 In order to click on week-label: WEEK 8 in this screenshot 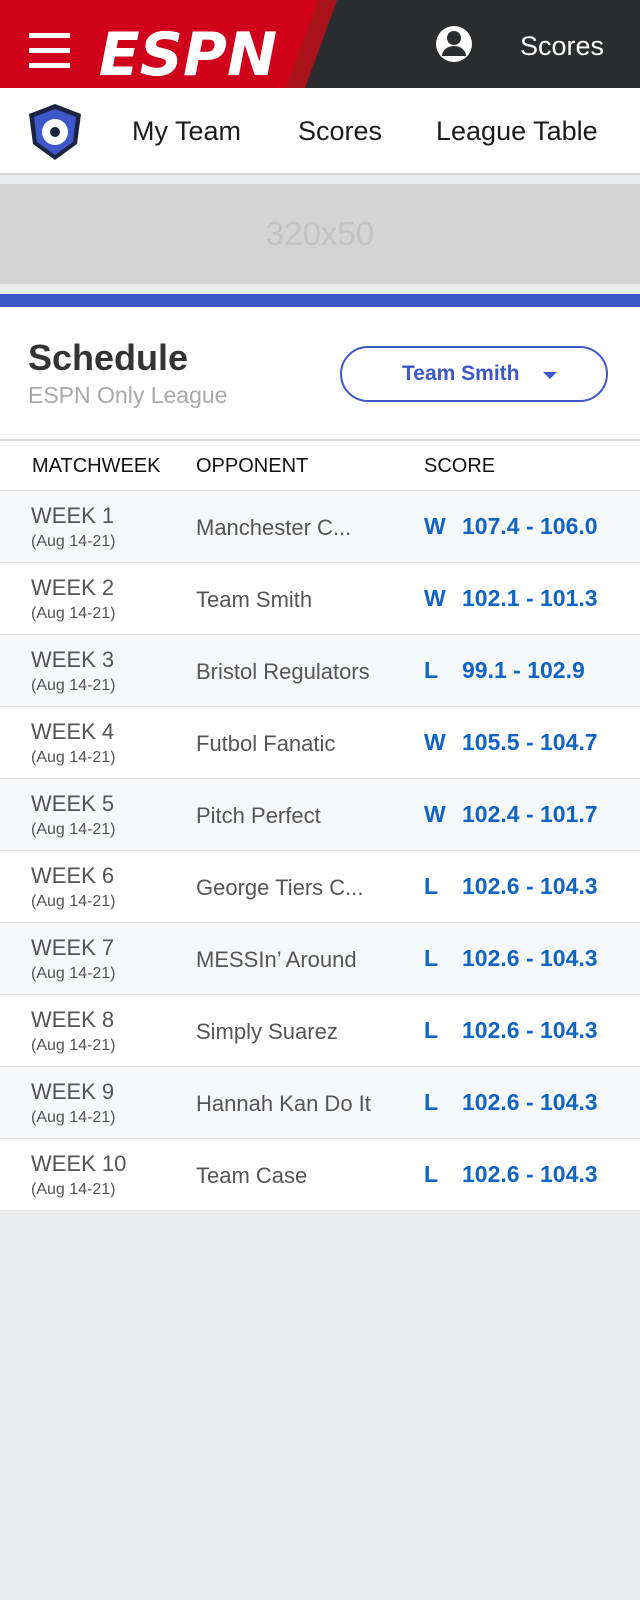, I will do `click(73, 1019)`.